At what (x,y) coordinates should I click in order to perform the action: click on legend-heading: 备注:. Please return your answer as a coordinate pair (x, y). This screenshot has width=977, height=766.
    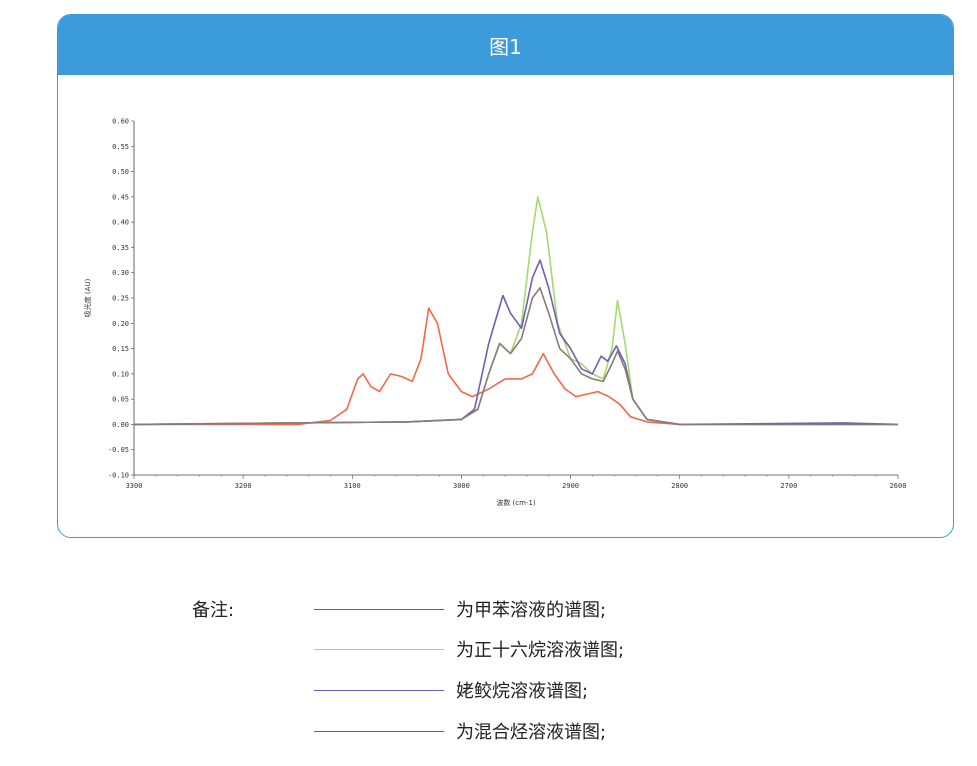
    Looking at the image, I should click on (213, 610).